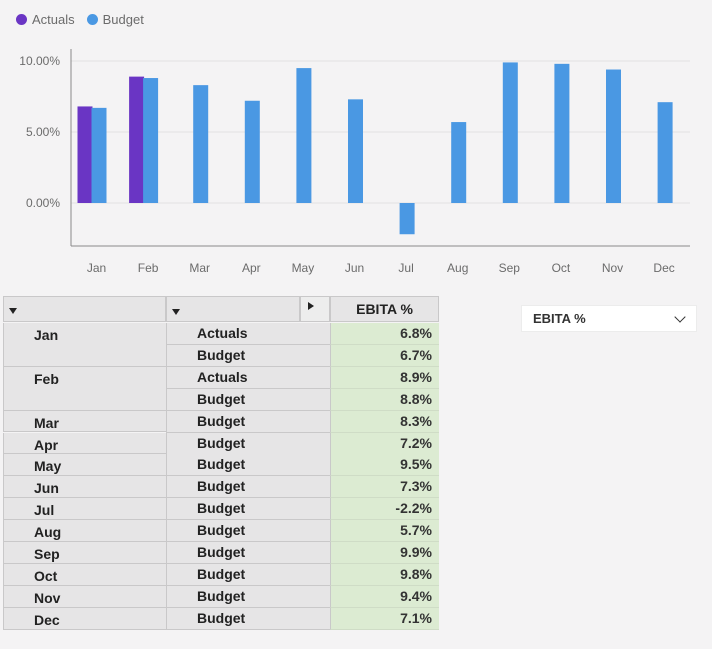 The height and width of the screenshot is (649, 712). I want to click on bar-budget-mar, so click(201, 144).